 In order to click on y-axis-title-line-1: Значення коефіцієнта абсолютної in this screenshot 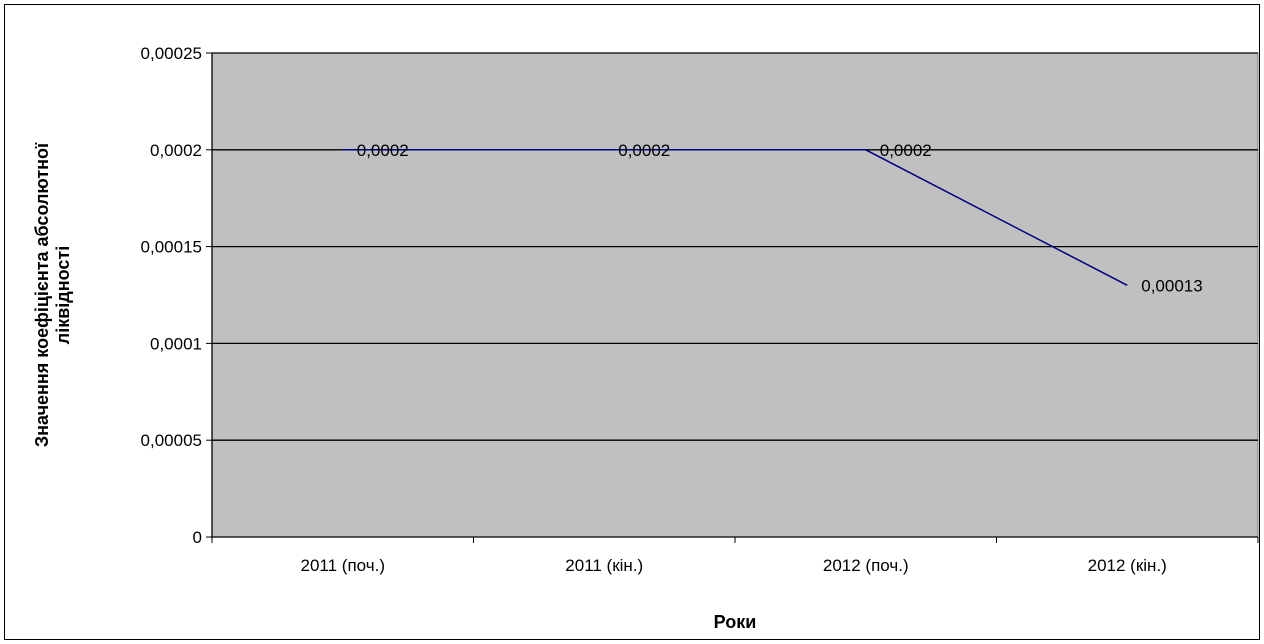, I will do `click(42, 294)`.